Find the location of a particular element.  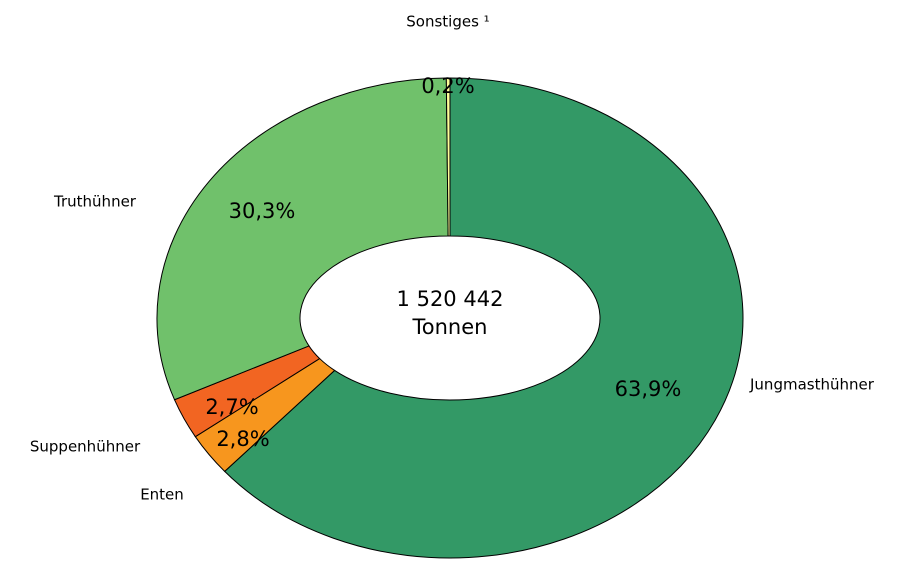

category-label: Enten is located at coordinates (162, 495).